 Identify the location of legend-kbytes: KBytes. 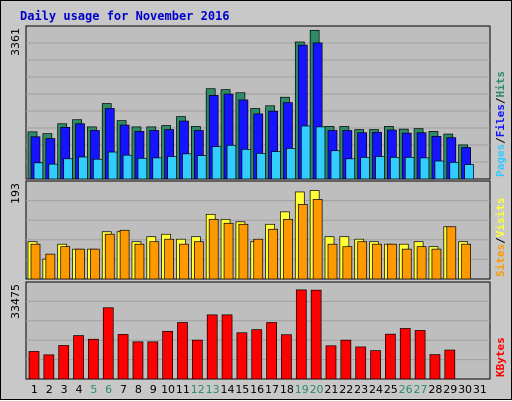
(500, 357).